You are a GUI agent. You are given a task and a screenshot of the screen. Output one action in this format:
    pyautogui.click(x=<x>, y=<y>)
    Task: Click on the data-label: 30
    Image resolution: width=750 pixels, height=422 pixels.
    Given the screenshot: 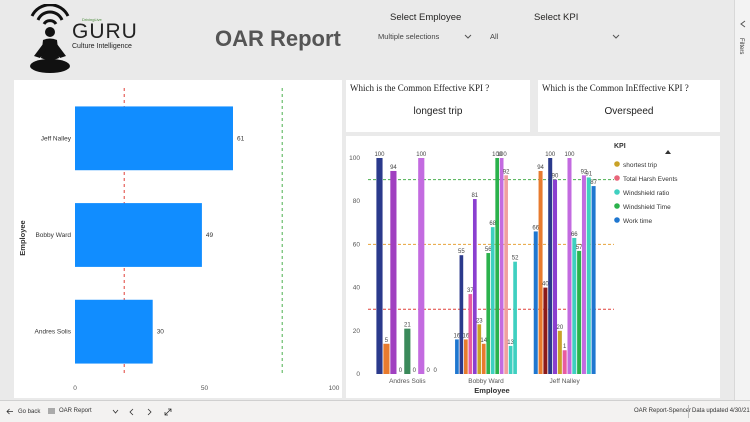 What is the action you would take?
    pyautogui.click(x=161, y=332)
    